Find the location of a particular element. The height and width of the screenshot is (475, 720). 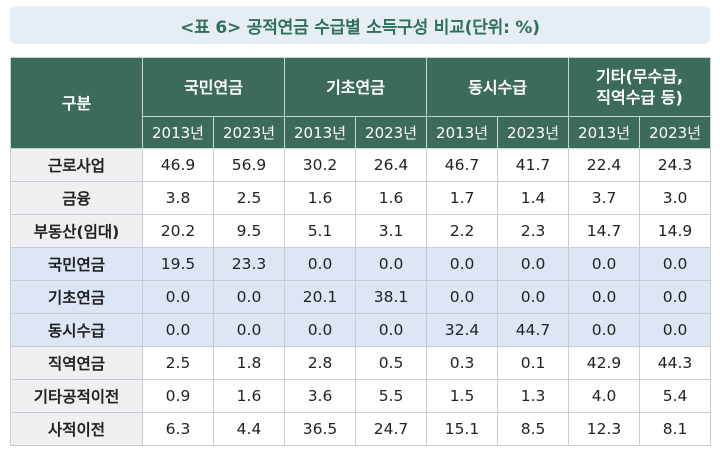

table-cell: 2.8 is located at coordinates (320, 363).